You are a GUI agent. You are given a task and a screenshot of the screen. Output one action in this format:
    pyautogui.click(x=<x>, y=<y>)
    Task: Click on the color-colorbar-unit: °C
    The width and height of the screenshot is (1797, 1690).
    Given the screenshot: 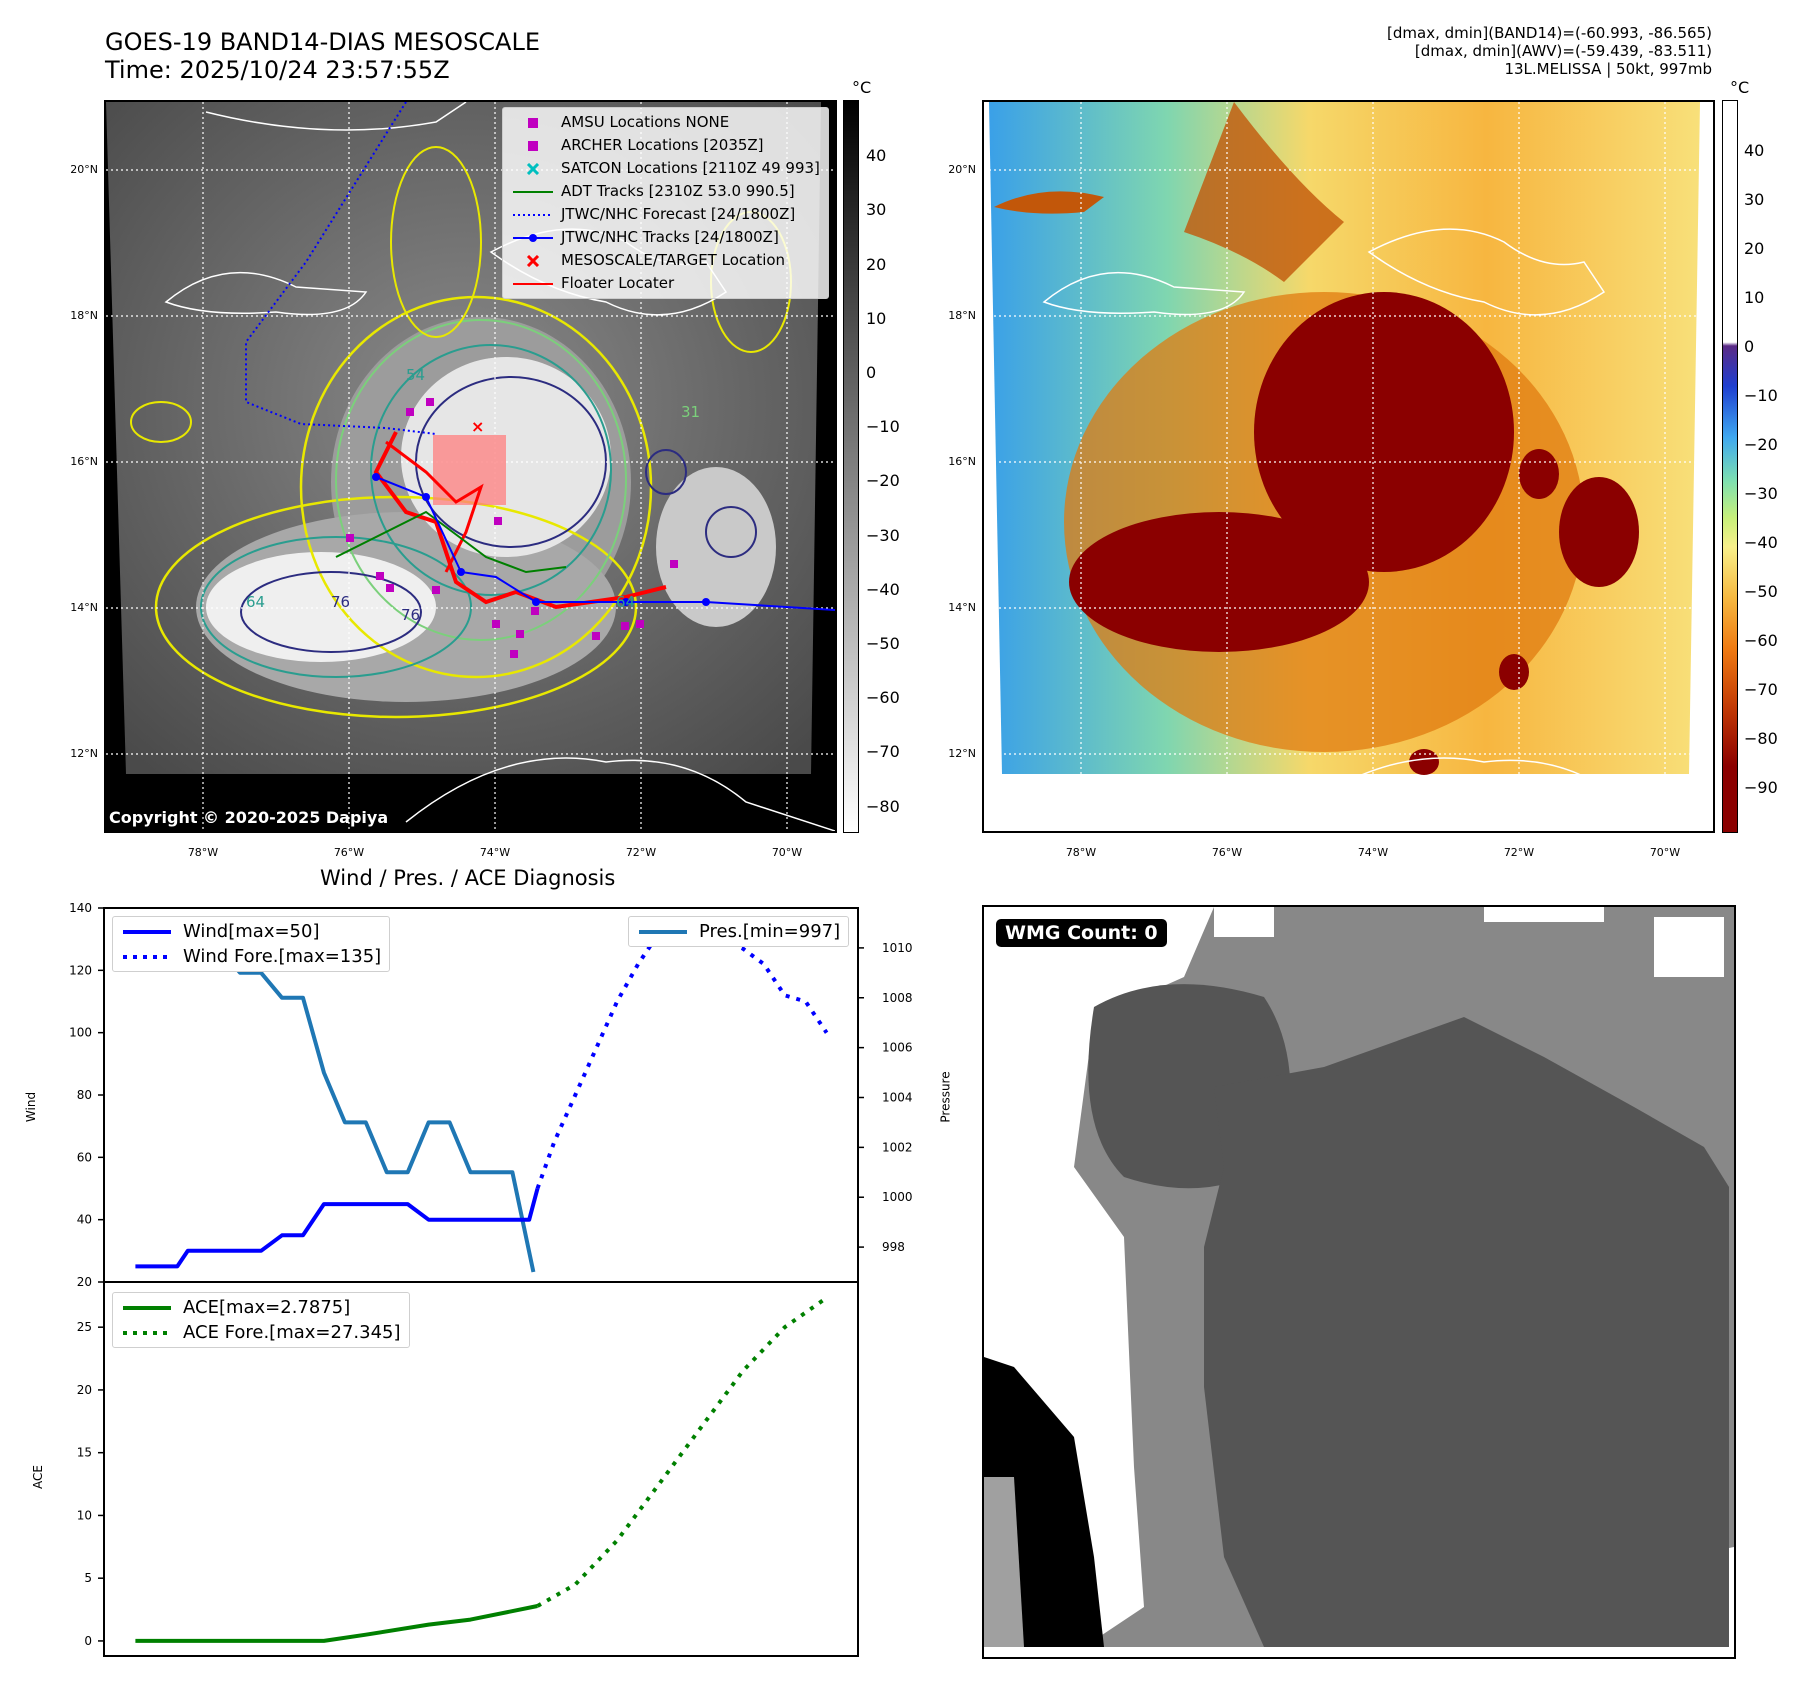 What is the action you would take?
    pyautogui.click(x=1740, y=87)
    